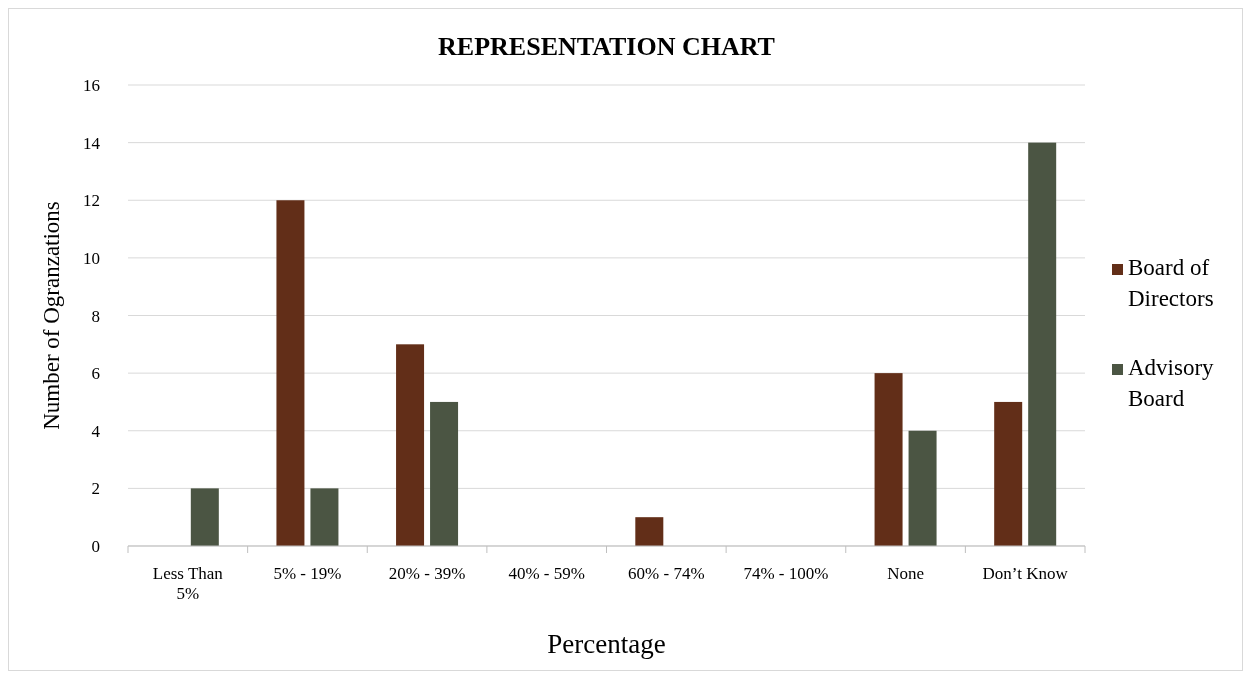  What do you see at coordinates (95, 316) in the screenshot?
I see `y-tick-label: 8` at bounding box center [95, 316].